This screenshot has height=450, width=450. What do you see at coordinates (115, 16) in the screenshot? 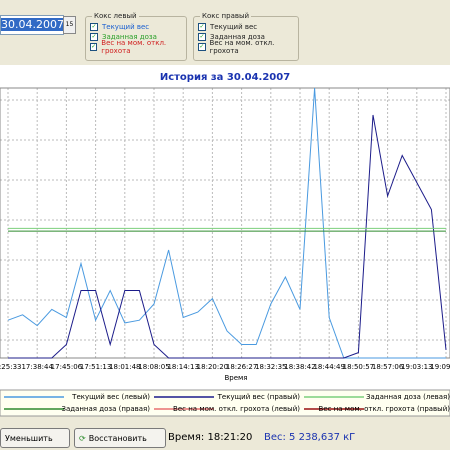
I see `group-title: Кокс левый` at bounding box center [115, 16].